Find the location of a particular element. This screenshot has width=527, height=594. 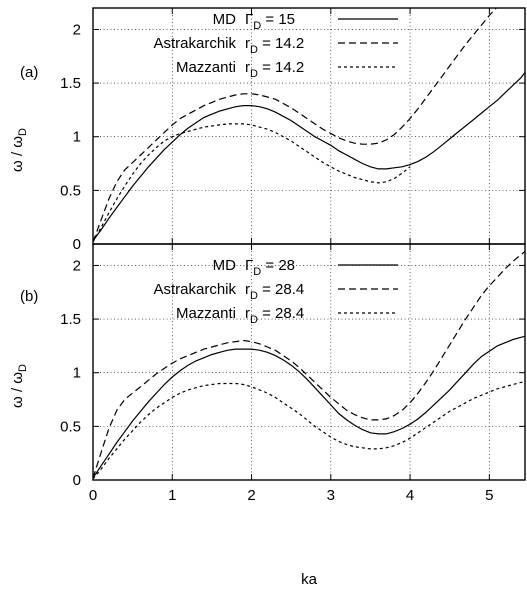

y-axis-title-a-text: ω / ω is located at coordinates (17, 154).